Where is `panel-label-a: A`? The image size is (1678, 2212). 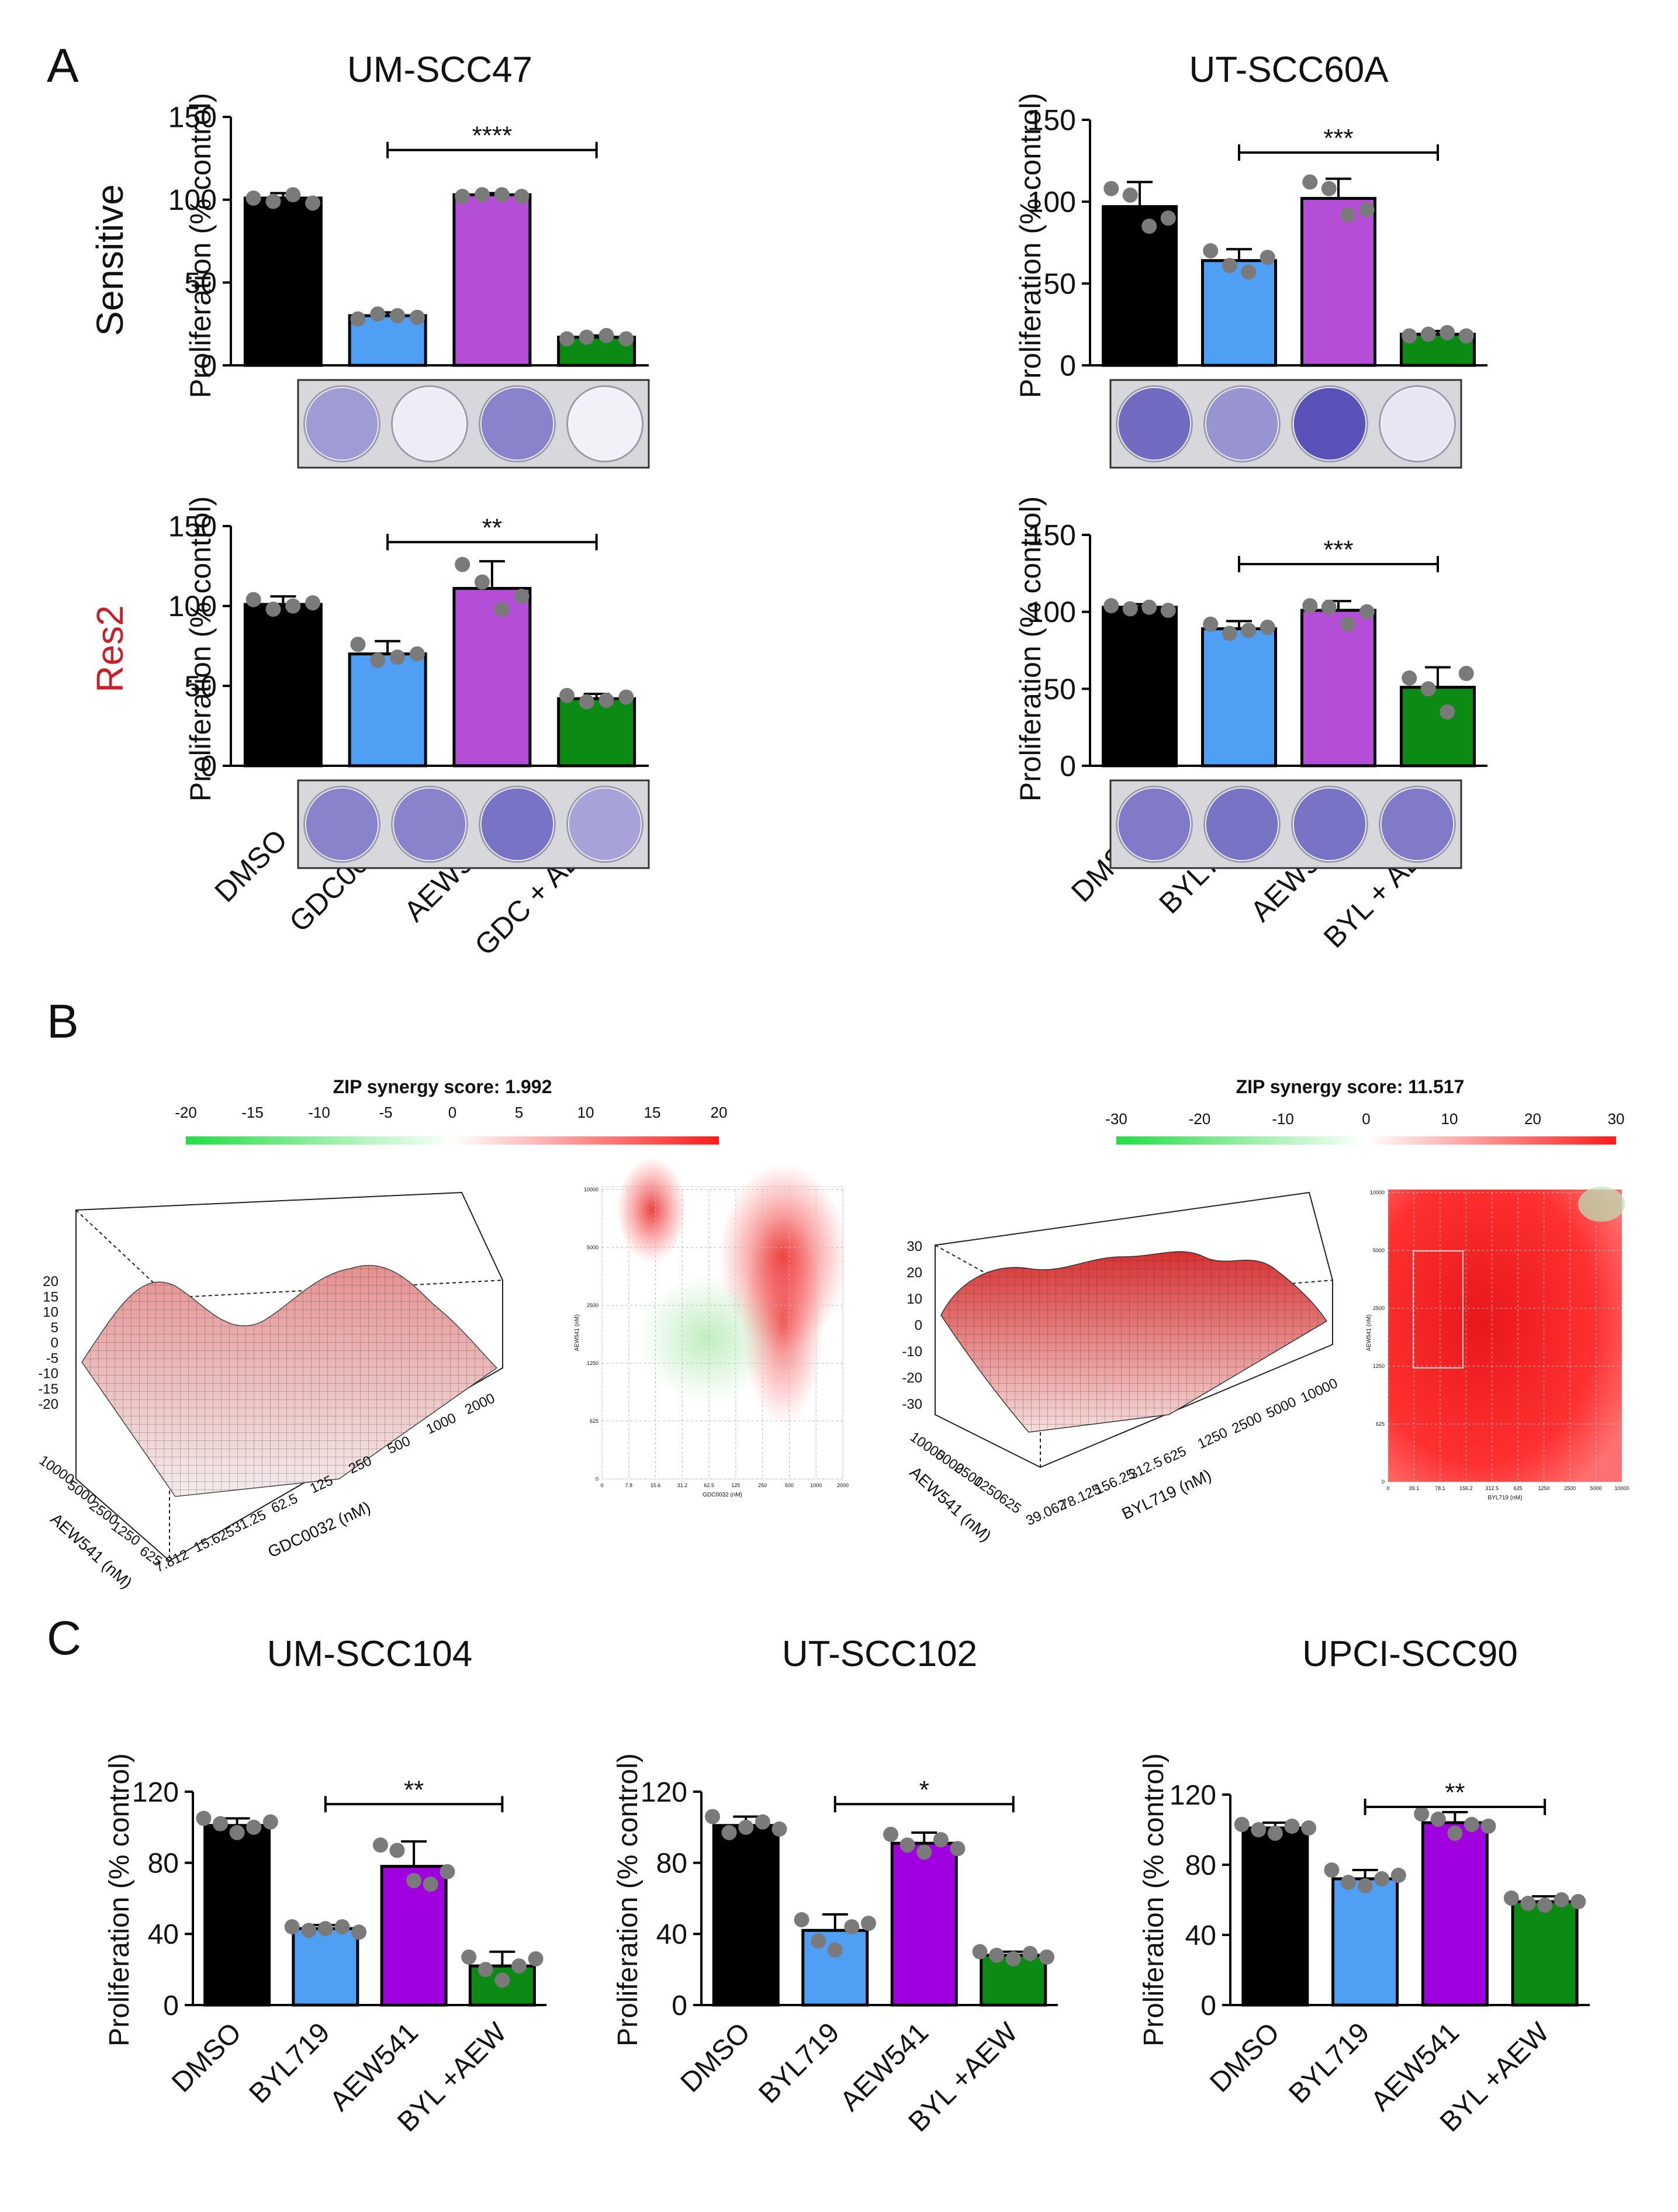
panel-label-a: A is located at coordinates (63, 65).